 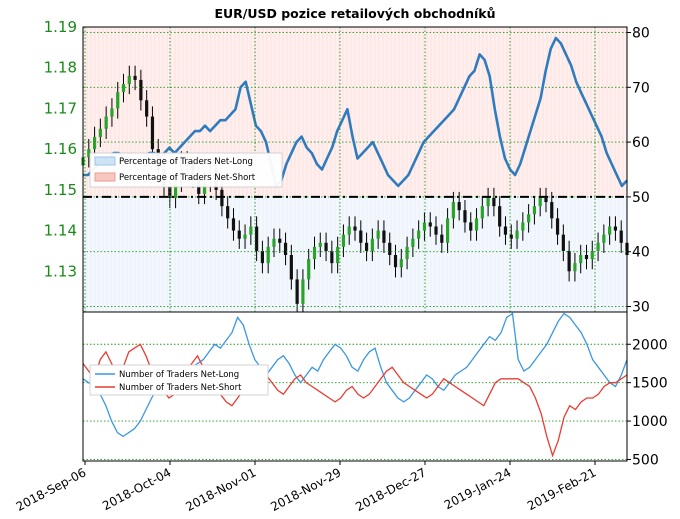 What do you see at coordinates (60, 108) in the screenshot?
I see `price-tick-label: 1.17` at bounding box center [60, 108].